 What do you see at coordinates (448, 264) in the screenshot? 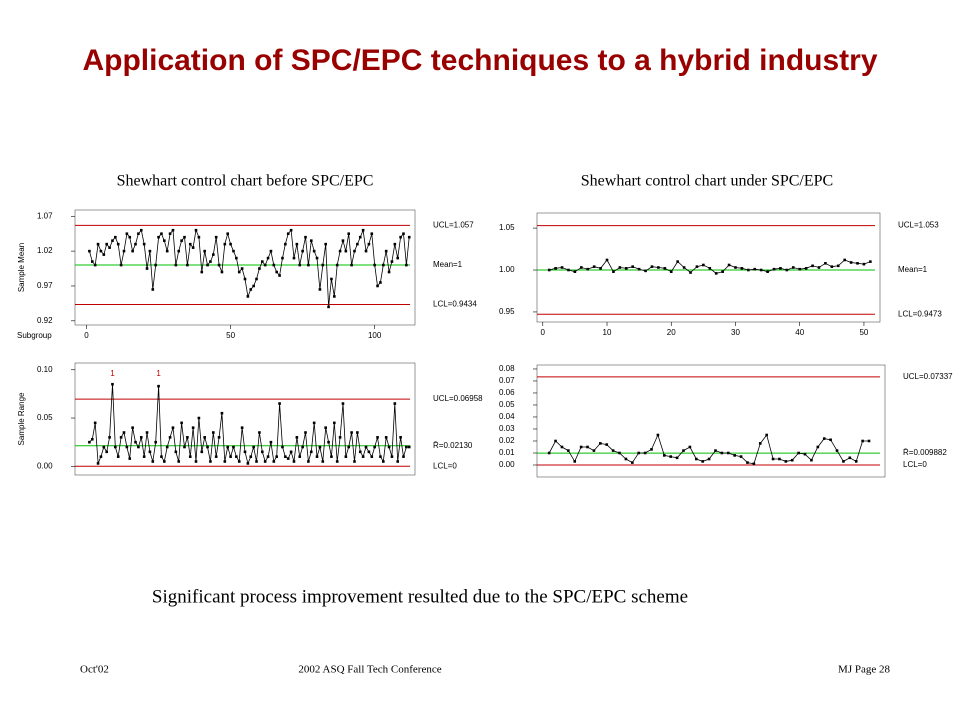
I see `control-limit-label: Mean=1` at bounding box center [448, 264].